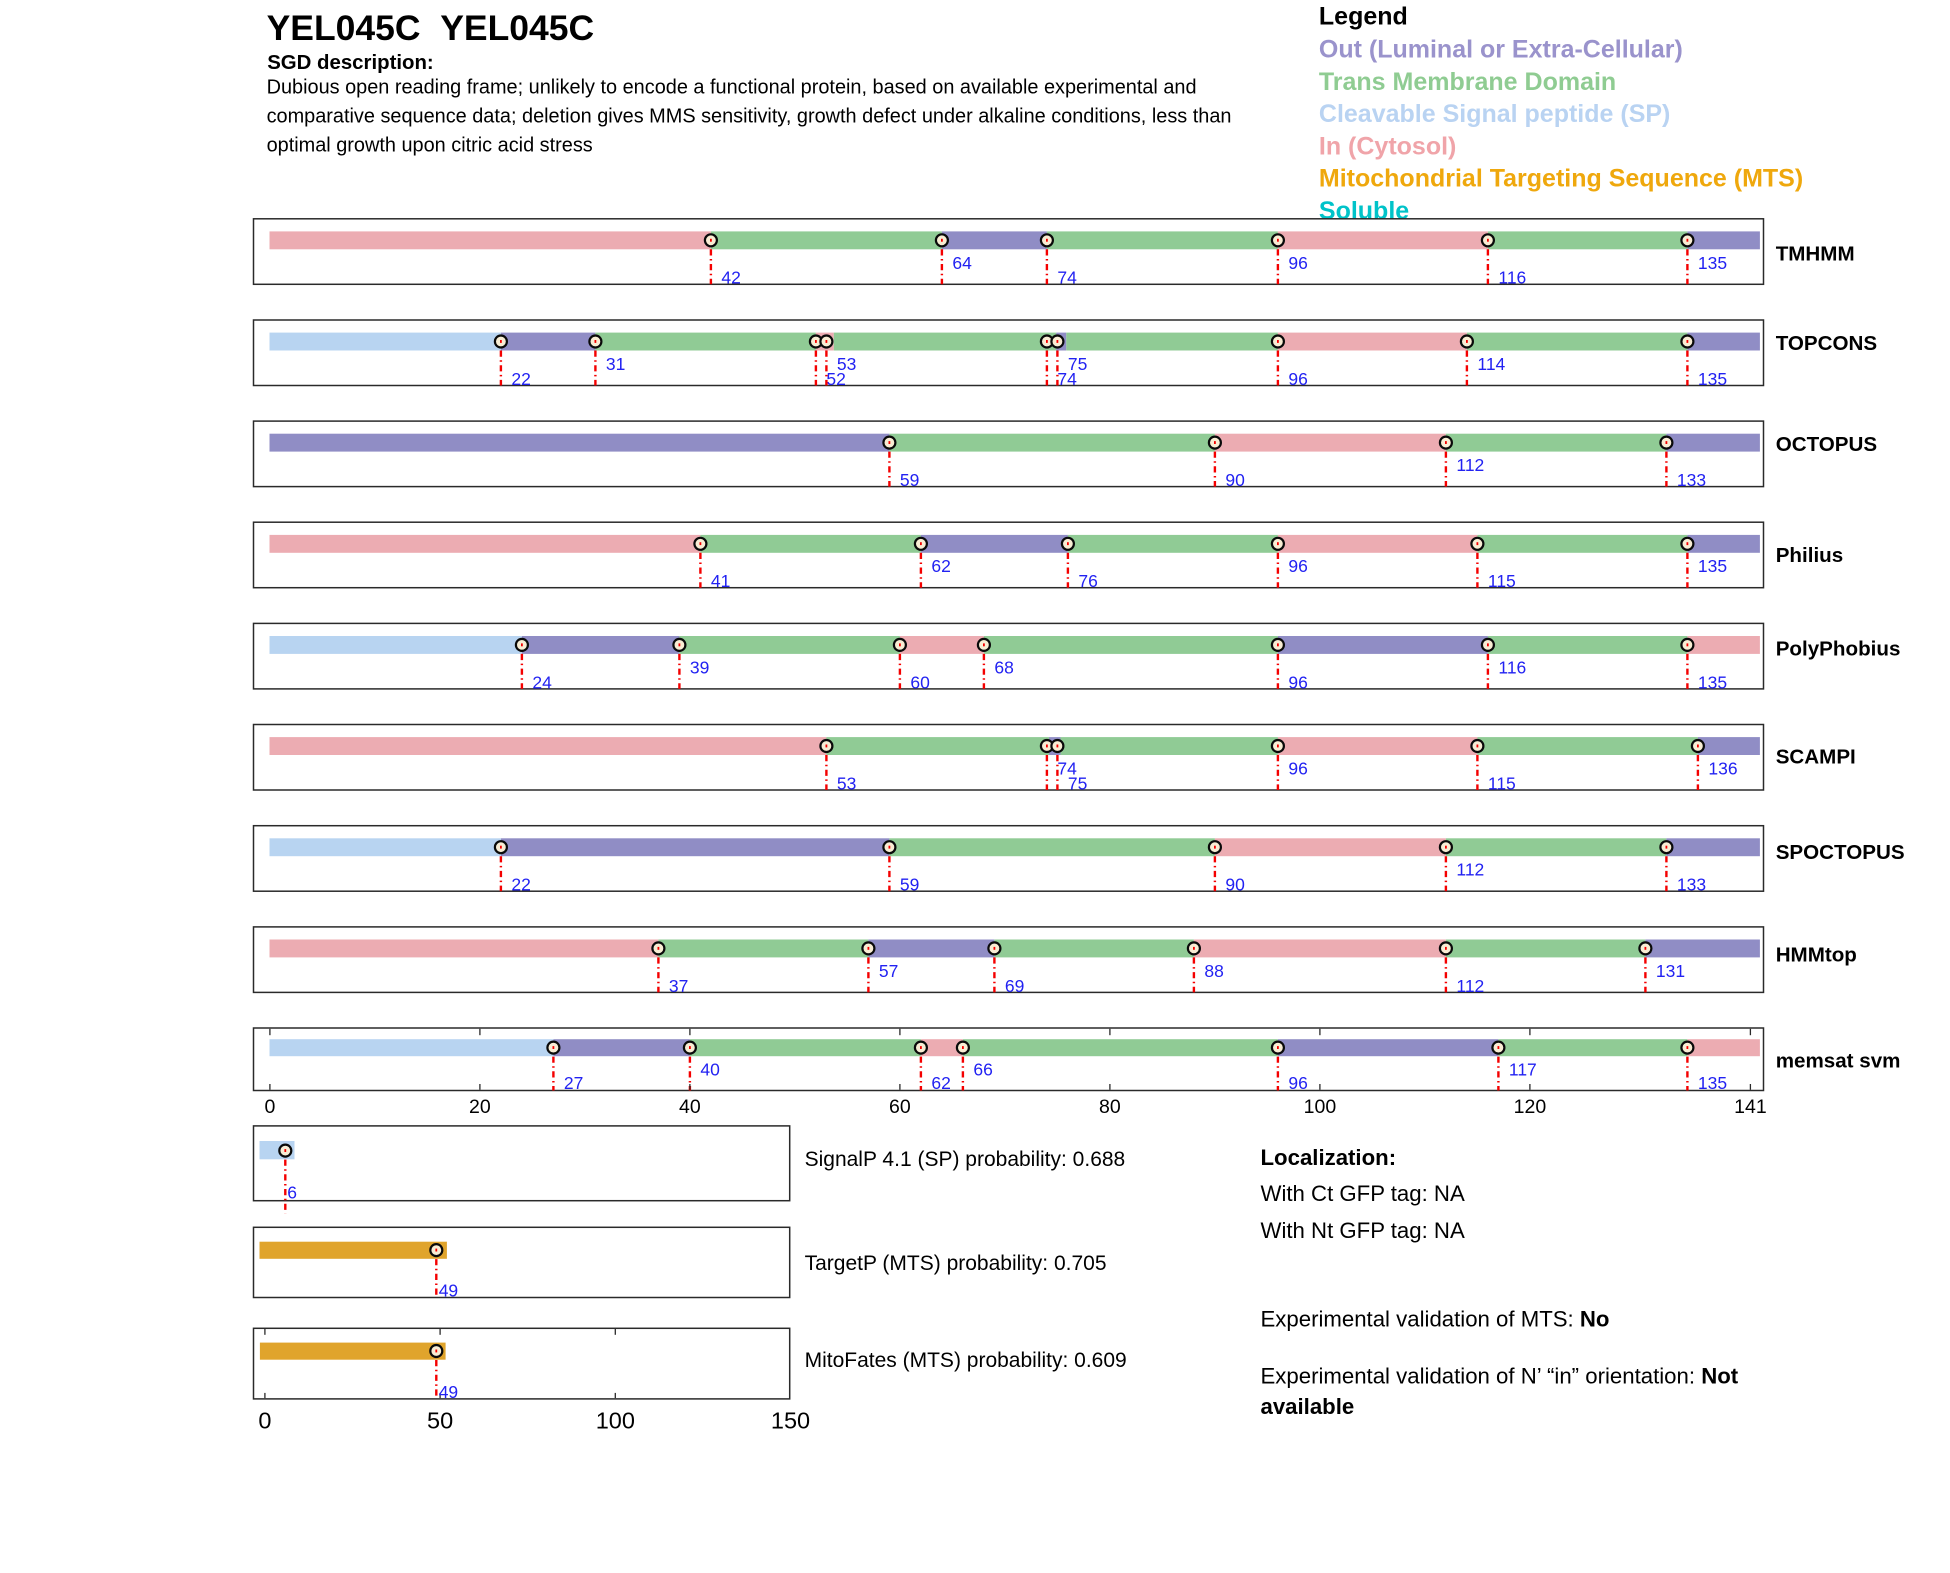 This screenshot has width=1950, height=1573. I want to click on svg-text: 150, so click(790, 1421).